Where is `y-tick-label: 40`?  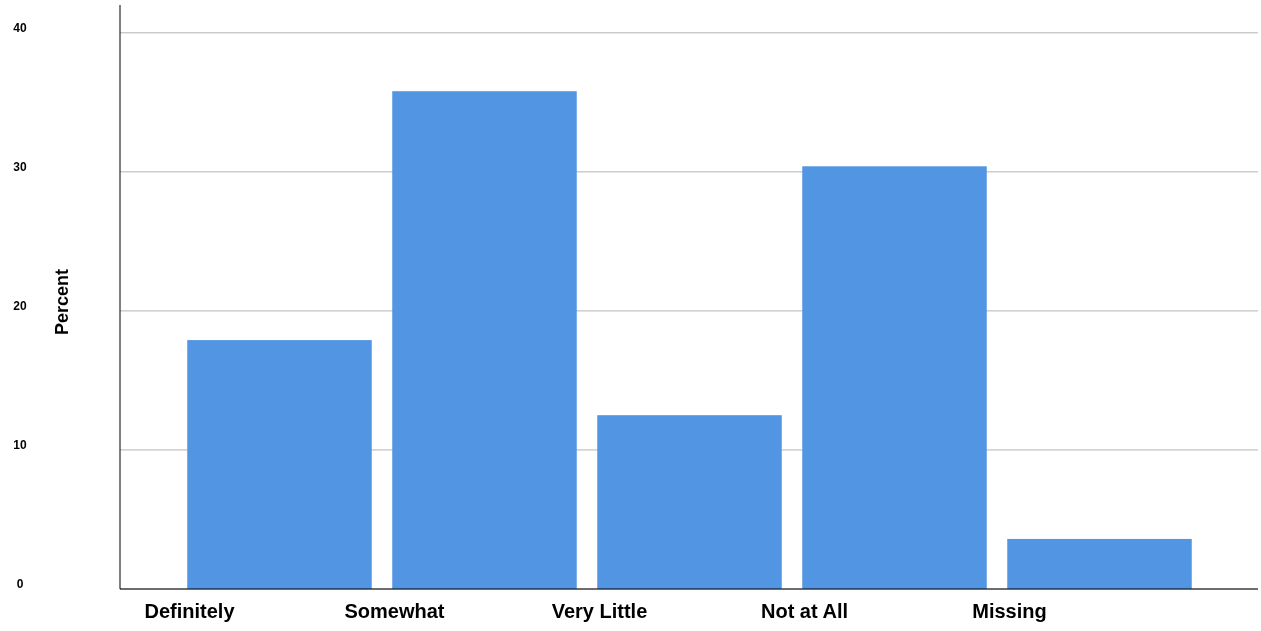
y-tick-label: 40 is located at coordinates (20, 27).